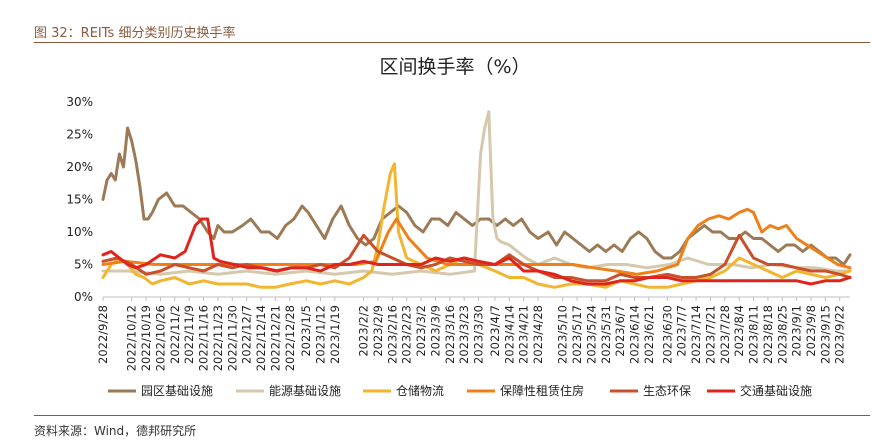  Describe the element at coordinates (232, 338) in the screenshot. I see `x-tick-label: 2022/11/30` at that location.